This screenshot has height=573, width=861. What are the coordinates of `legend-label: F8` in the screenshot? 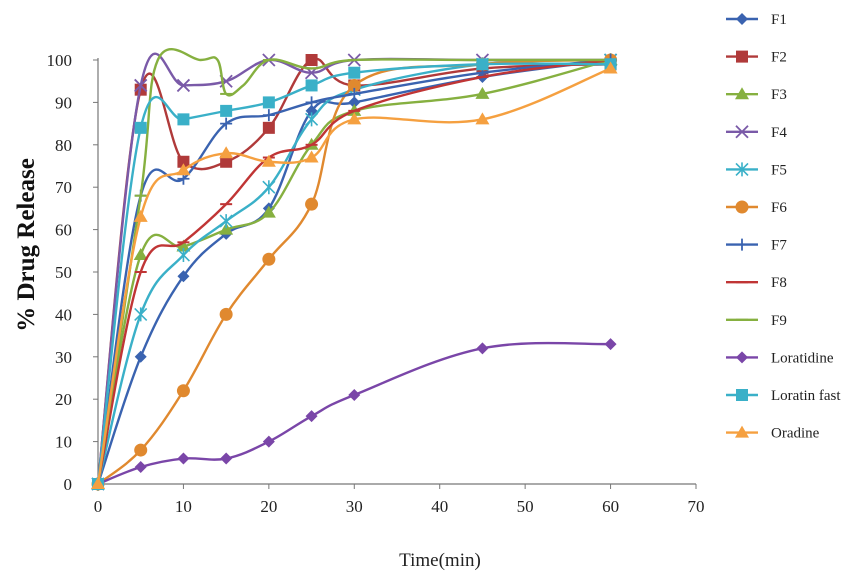 It's located at (779, 283).